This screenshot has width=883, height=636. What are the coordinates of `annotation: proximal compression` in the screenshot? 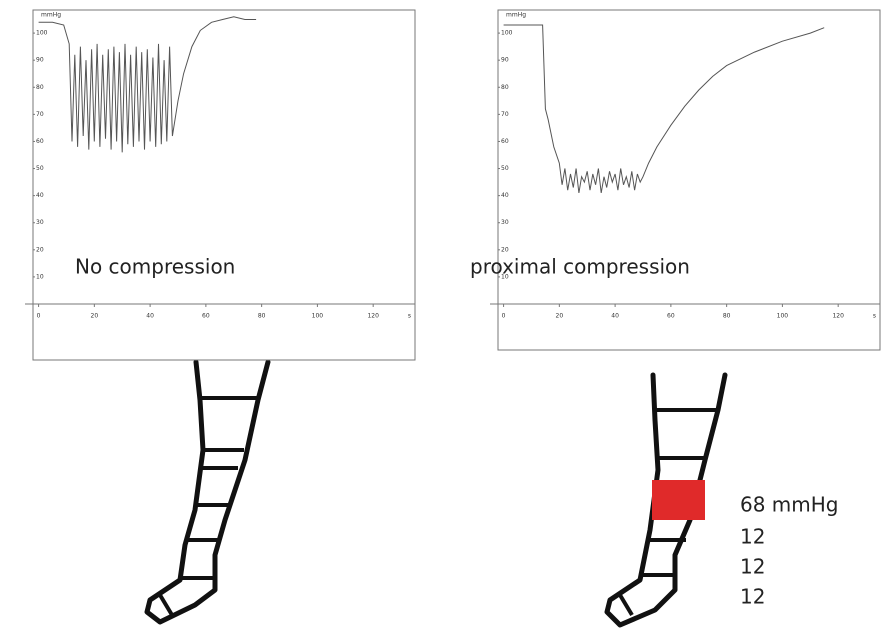 It's located at (580, 267).